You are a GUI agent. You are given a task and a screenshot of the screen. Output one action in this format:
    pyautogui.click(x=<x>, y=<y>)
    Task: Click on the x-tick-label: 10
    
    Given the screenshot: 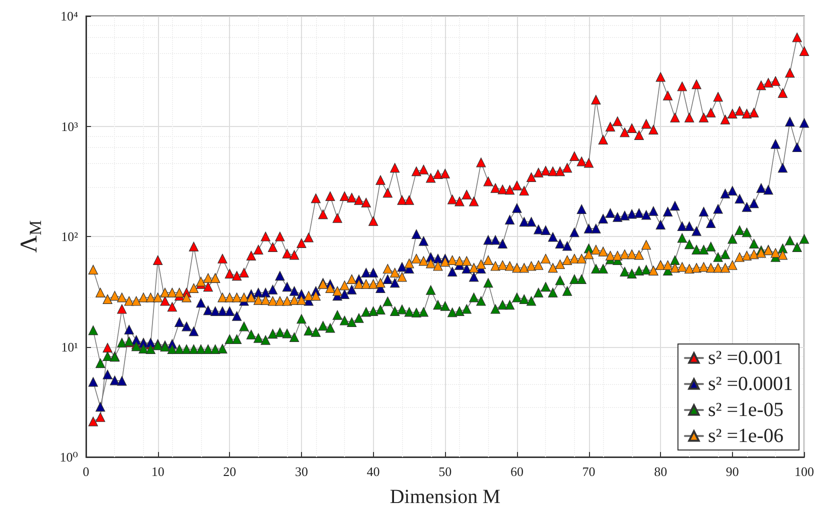 What is the action you would take?
    pyautogui.click(x=157, y=471)
    